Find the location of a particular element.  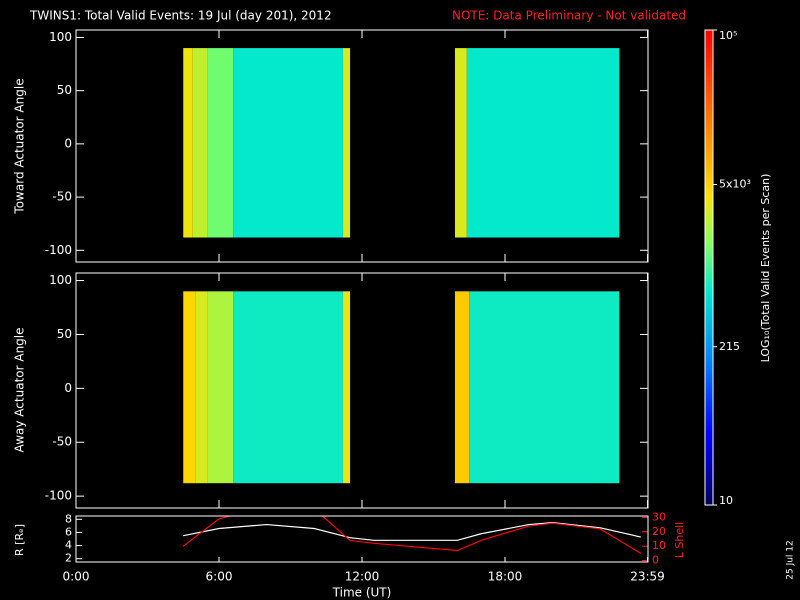

y-tick-label: 8 is located at coordinates (68, 518).